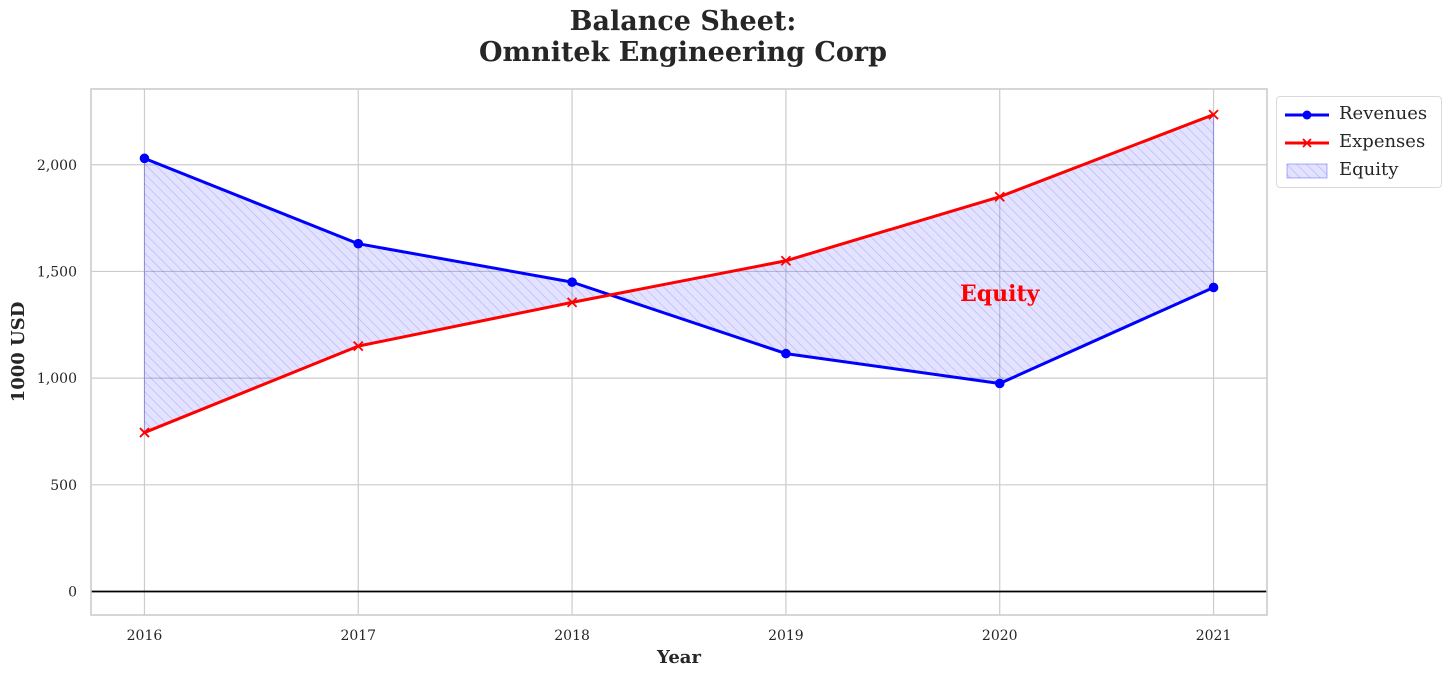  I want to click on legend-item-expenses: Expenses, so click(1360, 142).